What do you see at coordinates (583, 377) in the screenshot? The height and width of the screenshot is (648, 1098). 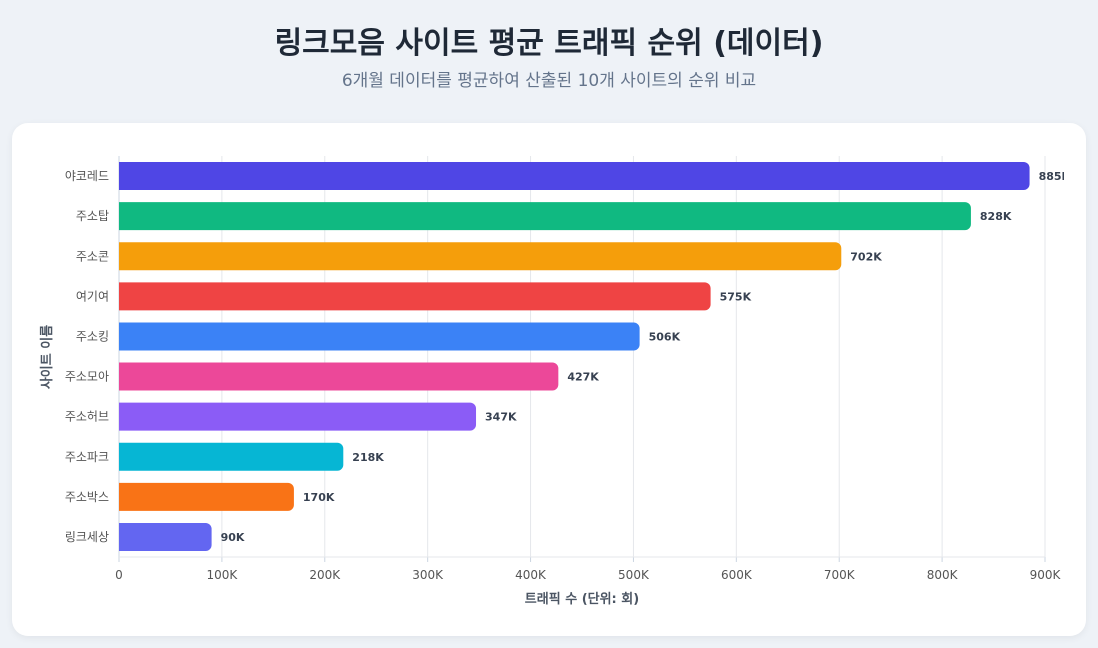 I see `data-label: 427K` at bounding box center [583, 377].